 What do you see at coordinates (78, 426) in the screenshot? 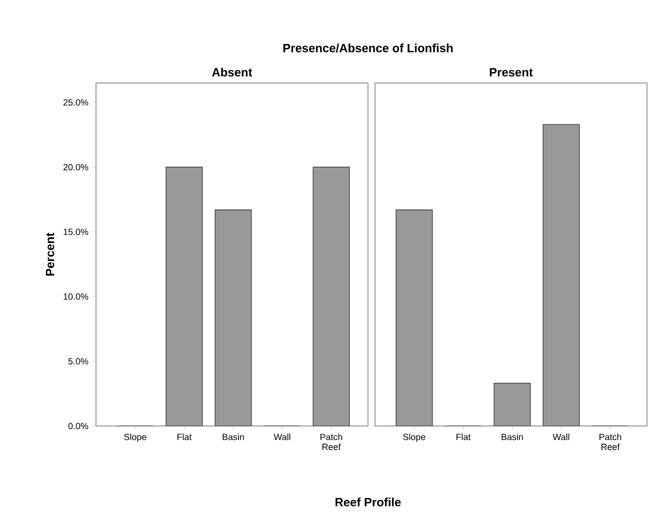
I see `y-tick-label: 0.0%` at bounding box center [78, 426].